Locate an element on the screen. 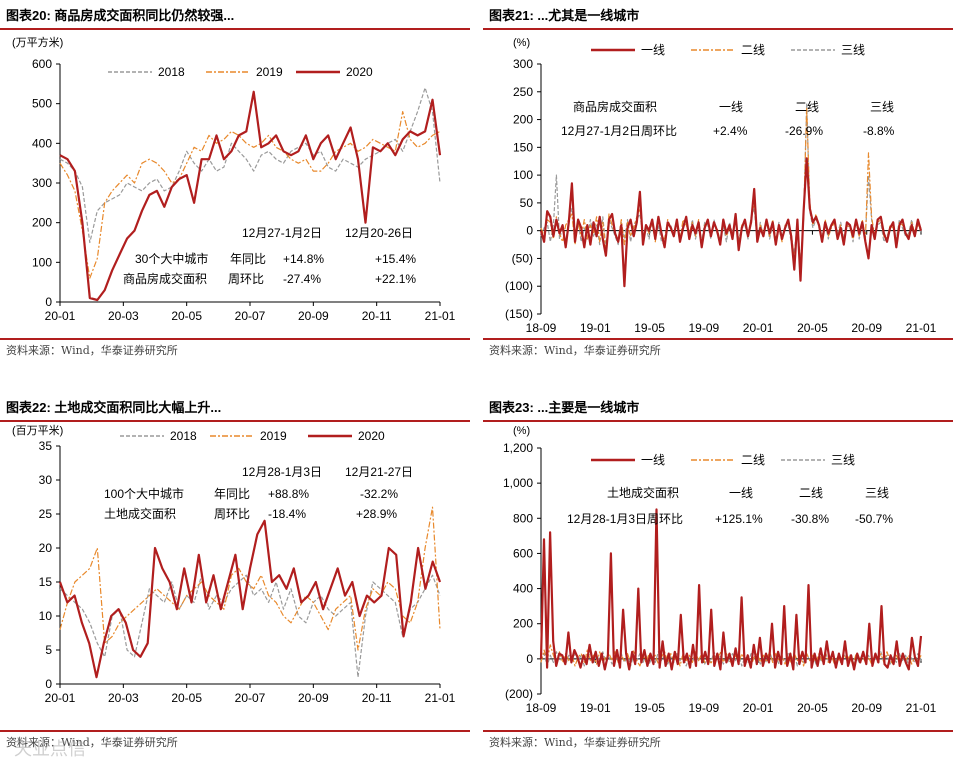 This screenshot has width=953, height=765. annotation-value: +15.4% is located at coordinates (395, 259).